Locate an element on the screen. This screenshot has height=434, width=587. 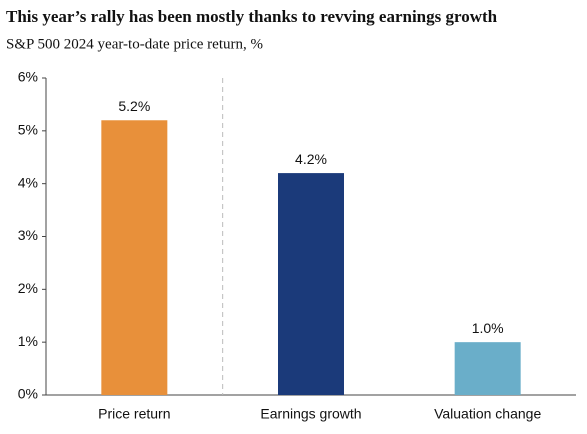
y-tick-label: 6% is located at coordinates (28, 77).